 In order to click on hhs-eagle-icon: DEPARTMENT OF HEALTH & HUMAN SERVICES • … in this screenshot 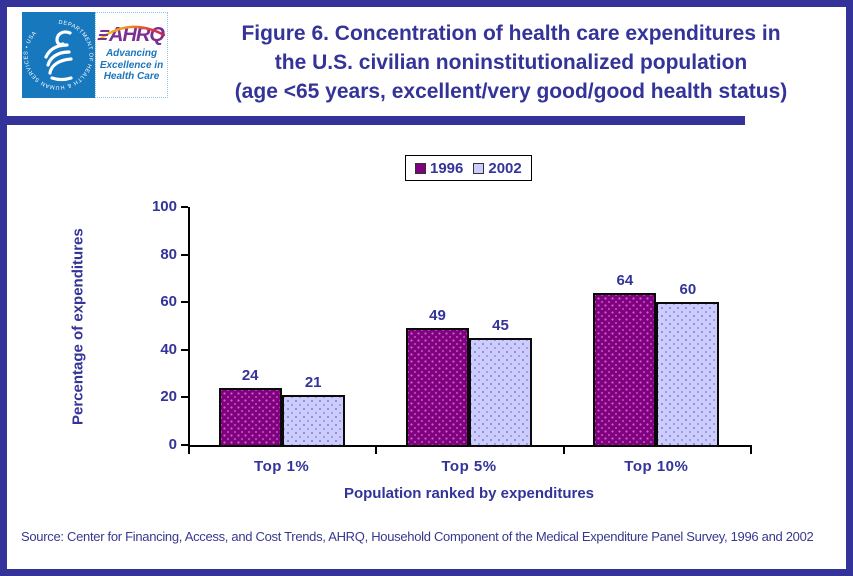, I will do `click(57, 55)`.